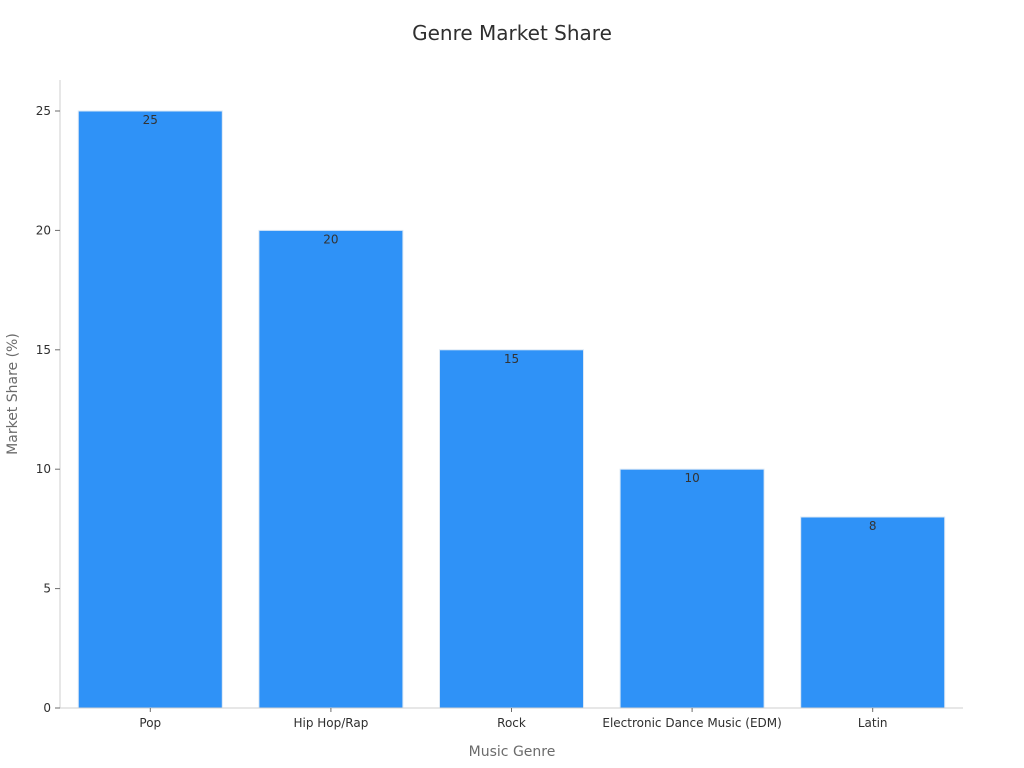 The height and width of the screenshot is (768, 1024). I want to click on x-tick-label-1: Hip Hop/Rap, so click(330, 723).